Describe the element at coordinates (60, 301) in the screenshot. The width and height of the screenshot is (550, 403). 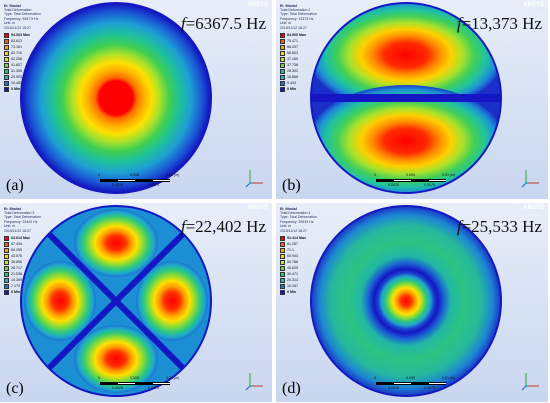
I see `lobe-left` at that location.